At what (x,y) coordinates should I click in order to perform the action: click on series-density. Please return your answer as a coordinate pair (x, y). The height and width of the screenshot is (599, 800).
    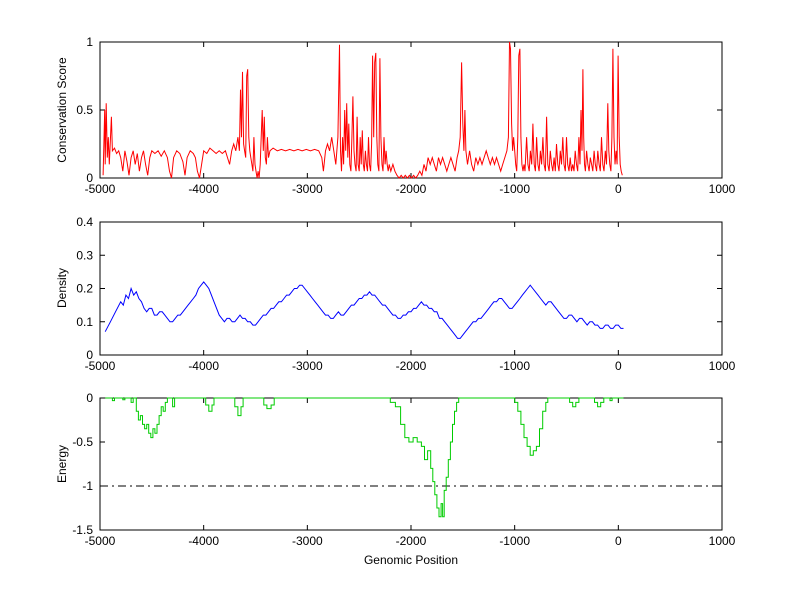
    Looking at the image, I should click on (364, 310).